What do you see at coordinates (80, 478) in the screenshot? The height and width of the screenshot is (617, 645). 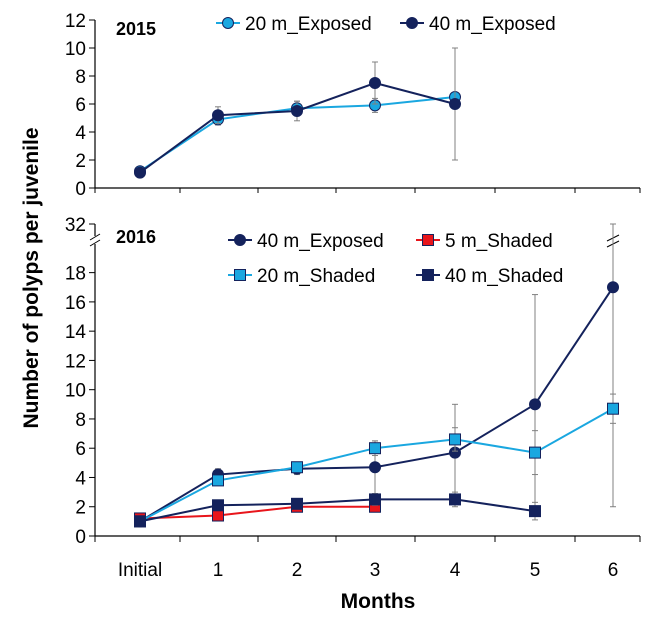 I see `bottom-y-tick-label: 4` at bounding box center [80, 478].